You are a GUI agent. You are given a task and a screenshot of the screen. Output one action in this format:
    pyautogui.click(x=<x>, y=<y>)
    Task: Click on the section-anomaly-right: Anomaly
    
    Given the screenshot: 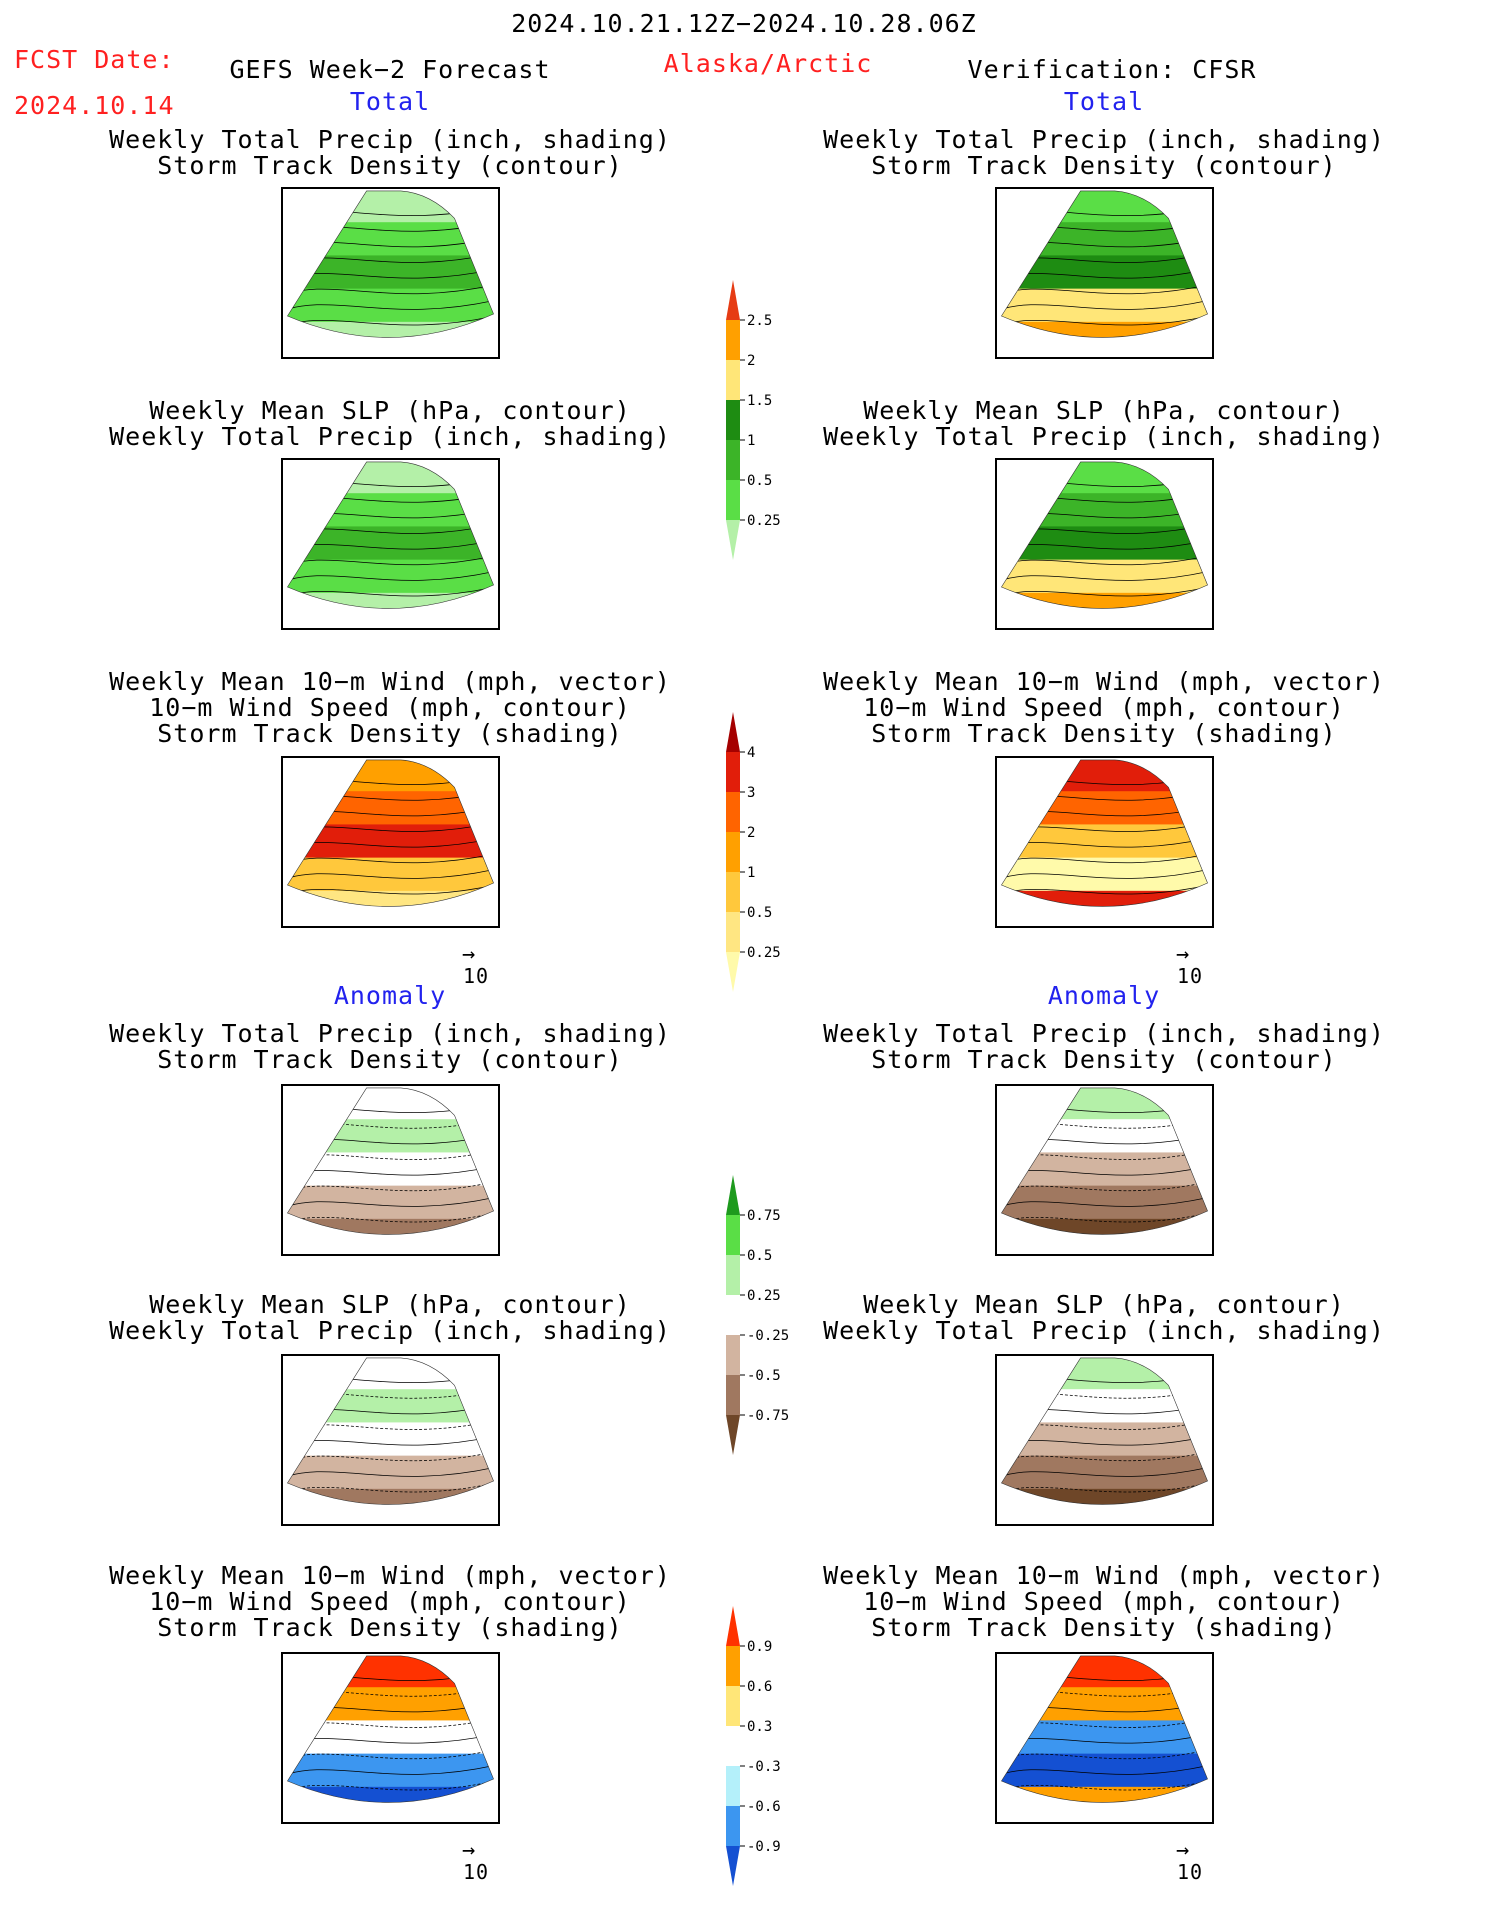 What is the action you would take?
    pyautogui.click(x=1104, y=995)
    